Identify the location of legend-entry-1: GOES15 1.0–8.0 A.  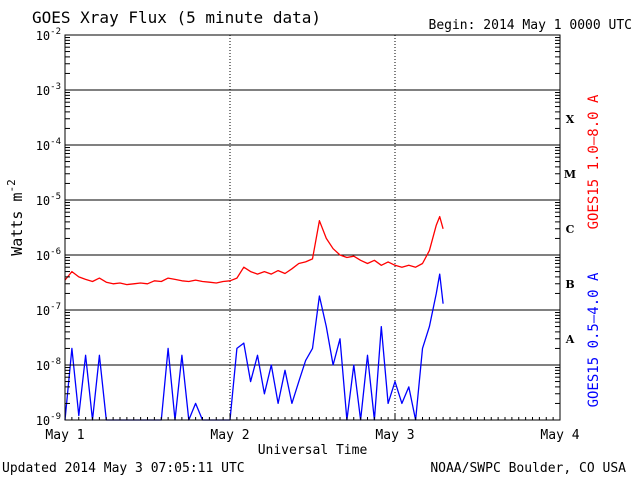
(594, 161).